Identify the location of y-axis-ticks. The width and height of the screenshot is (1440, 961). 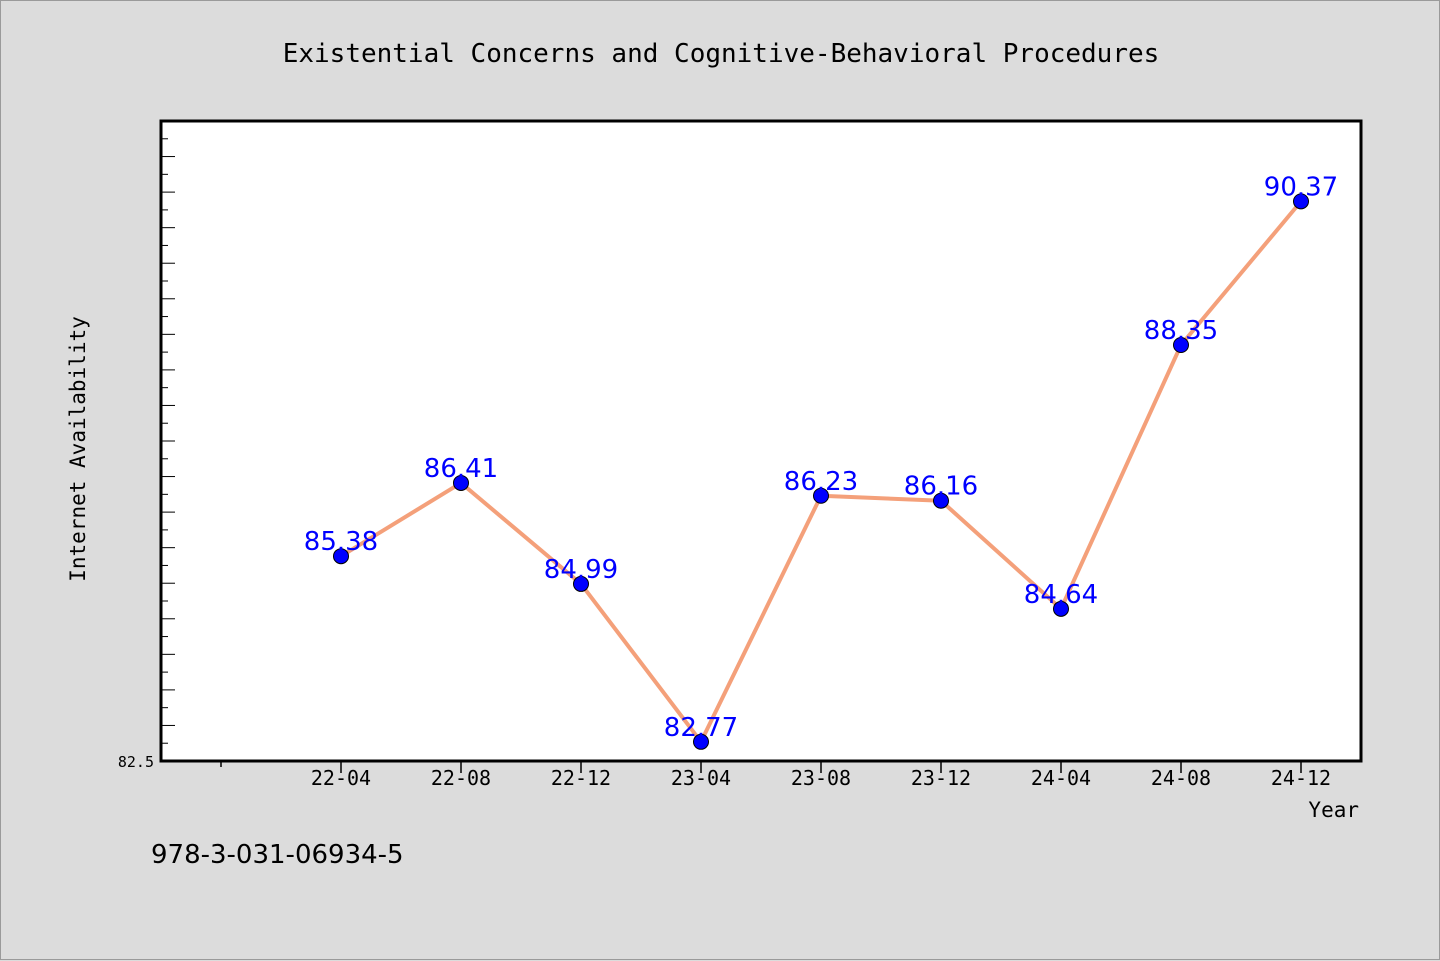
(168, 441).